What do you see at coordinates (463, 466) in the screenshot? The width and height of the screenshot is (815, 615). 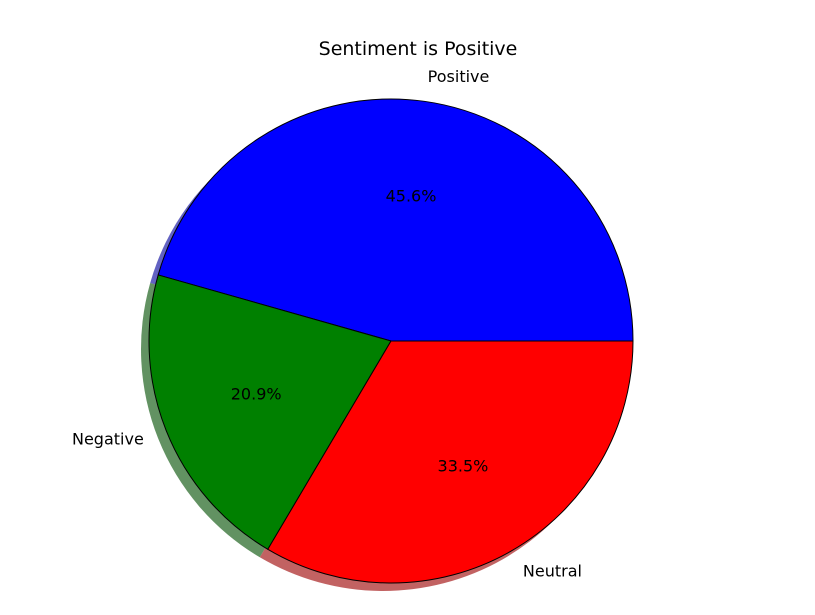 I see `slice-percent-neutral: 33.5%` at bounding box center [463, 466].